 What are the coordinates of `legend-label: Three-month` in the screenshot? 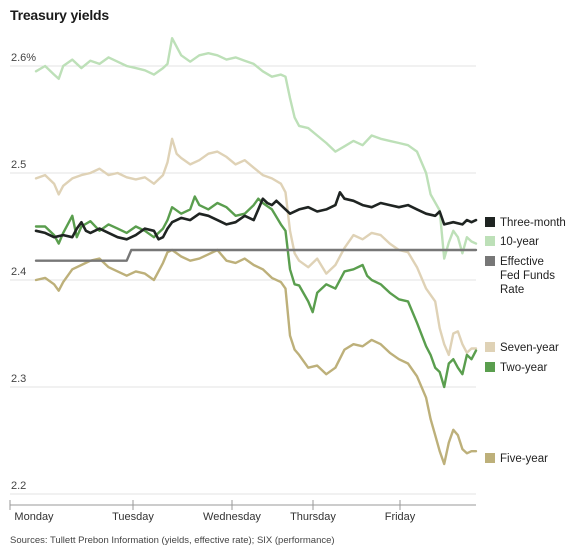 It's located at (533, 223).